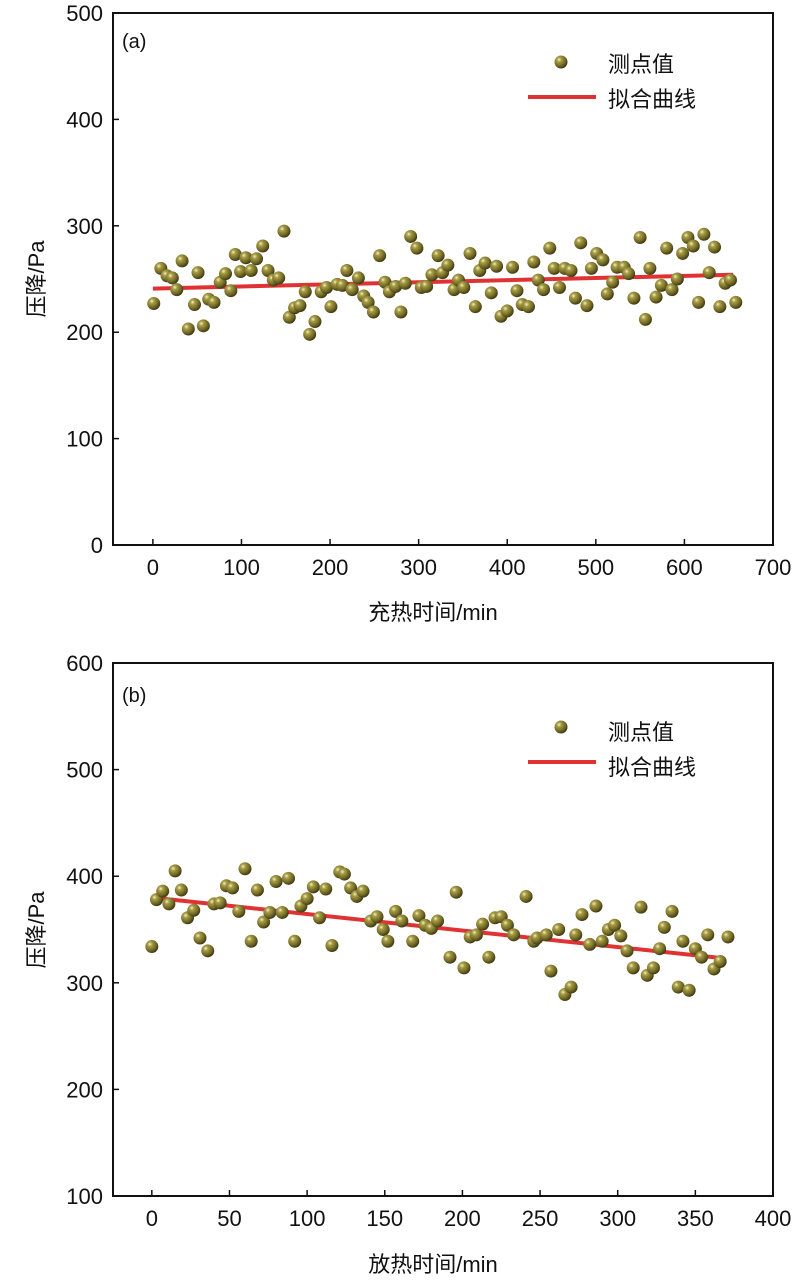  What do you see at coordinates (384, 1218) in the screenshot?
I see `x-tick-label-b: 150` at bounding box center [384, 1218].